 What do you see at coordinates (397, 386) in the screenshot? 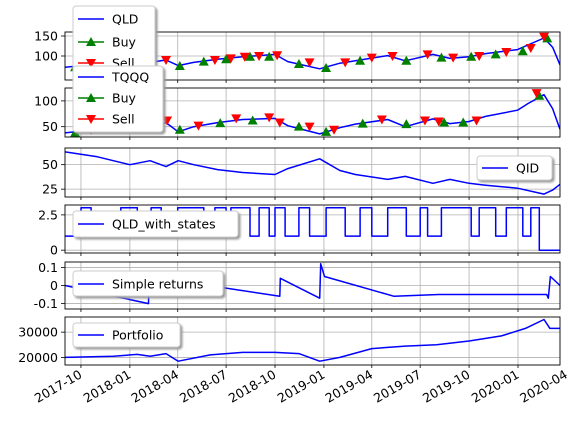
I see `x-tick-label: 2019-07` at bounding box center [397, 386].